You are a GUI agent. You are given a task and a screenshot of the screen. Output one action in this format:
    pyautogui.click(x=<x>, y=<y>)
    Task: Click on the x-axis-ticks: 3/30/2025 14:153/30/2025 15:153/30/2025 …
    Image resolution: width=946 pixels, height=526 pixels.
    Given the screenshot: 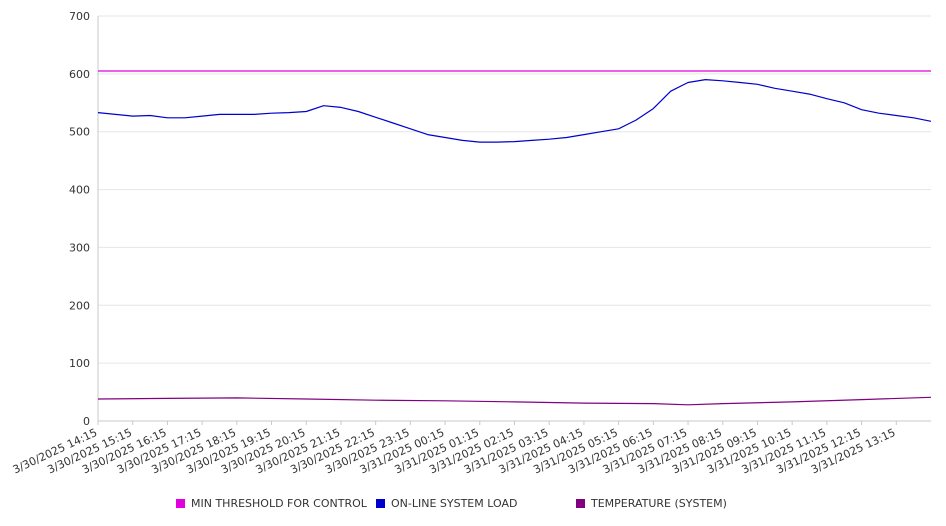 What is the action you would take?
    pyautogui.click(x=454, y=448)
    